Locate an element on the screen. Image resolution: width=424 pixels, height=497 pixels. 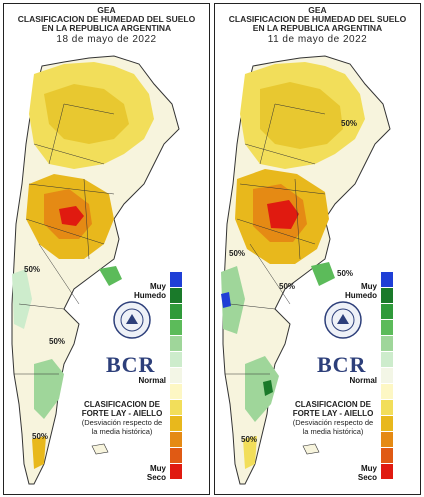
zone-very-wet-west is located at coordinates (226, 300).